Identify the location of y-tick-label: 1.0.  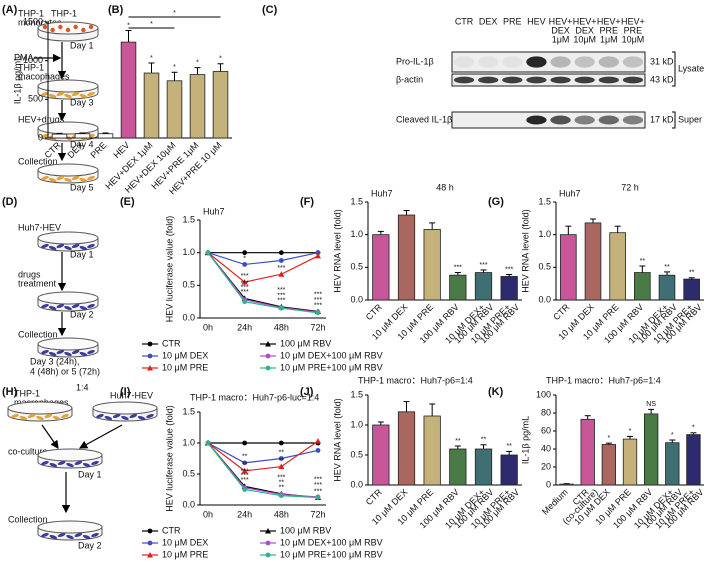
(356, 424).